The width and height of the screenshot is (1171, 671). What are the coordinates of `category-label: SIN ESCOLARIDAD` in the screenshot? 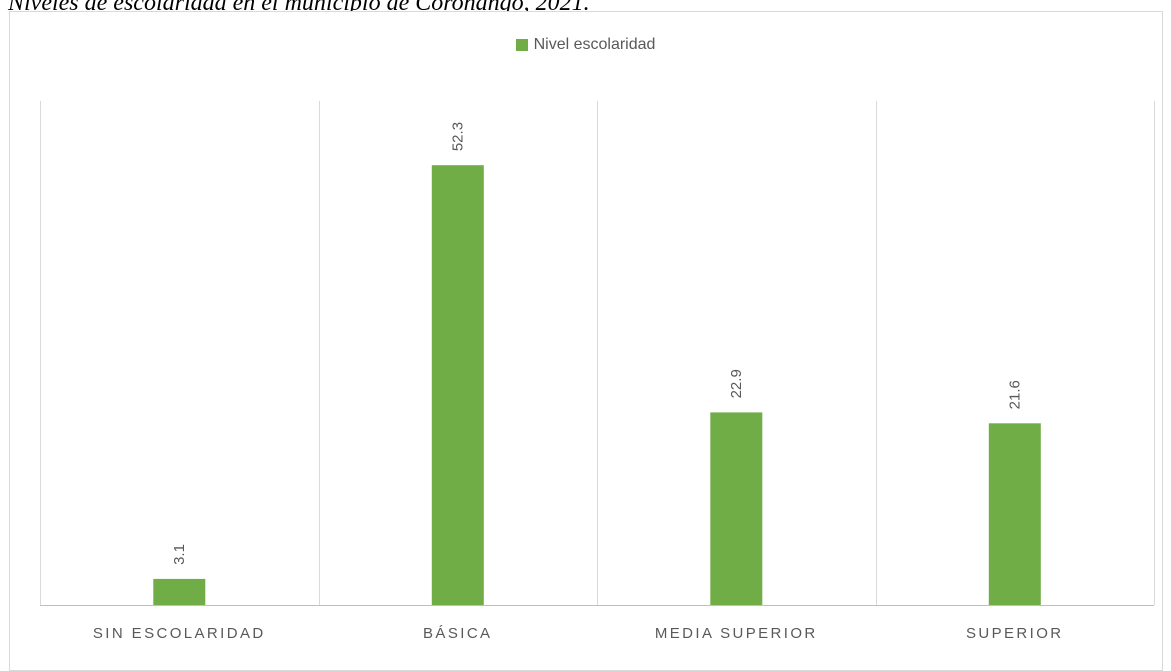 It's located at (179, 633).